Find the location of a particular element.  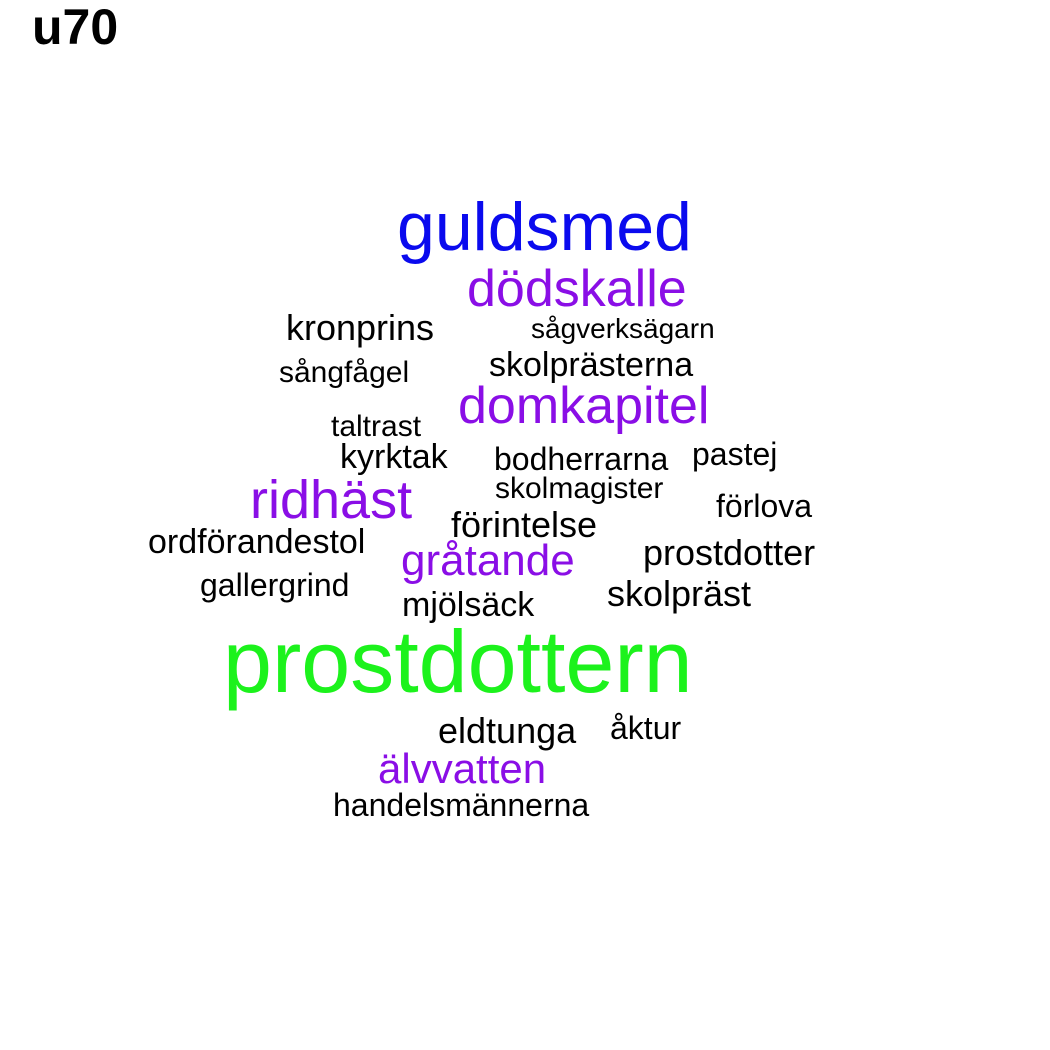

word-forintelse: förintelse is located at coordinates (524, 524).